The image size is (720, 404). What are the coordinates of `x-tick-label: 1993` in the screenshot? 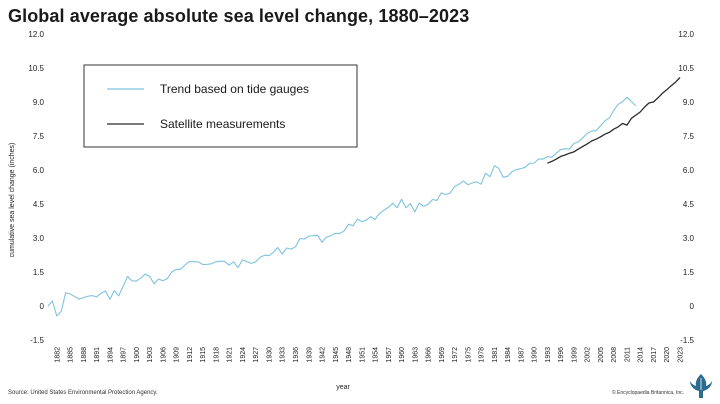 It's located at (548, 355).